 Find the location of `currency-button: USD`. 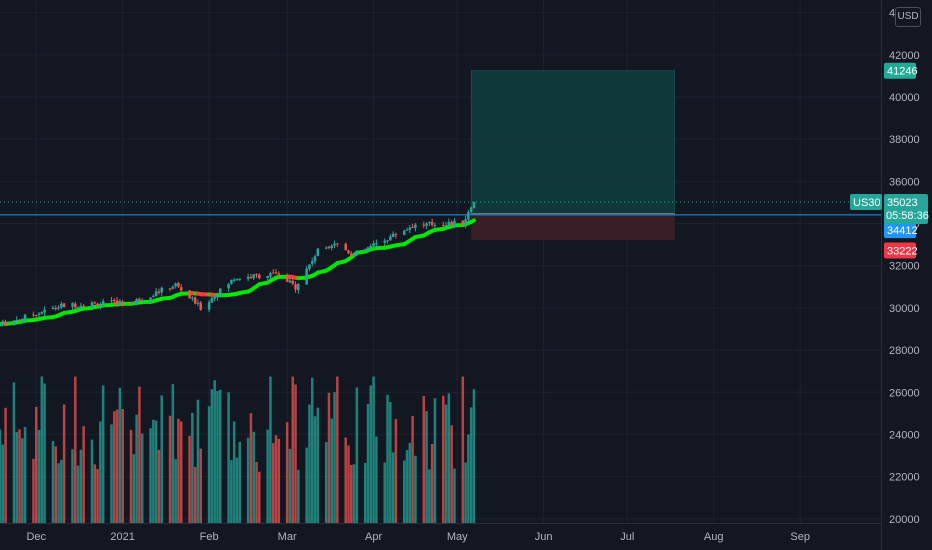

currency-button: USD is located at coordinates (908, 17).